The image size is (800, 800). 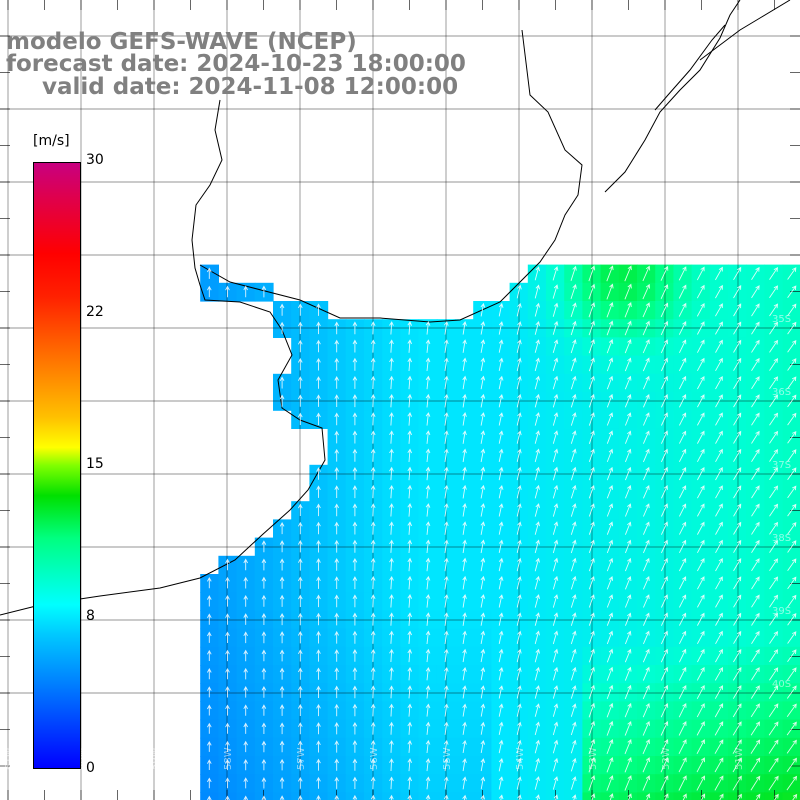 What do you see at coordinates (250, 87) in the screenshot?
I see `title-valid-date: valid date: 2024-11-08 12:00:00` at bounding box center [250, 87].